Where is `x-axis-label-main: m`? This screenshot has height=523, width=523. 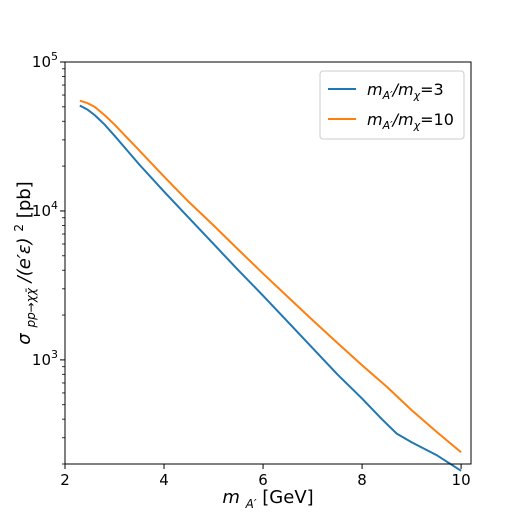 x-axis-label-main: m is located at coordinates (231, 497).